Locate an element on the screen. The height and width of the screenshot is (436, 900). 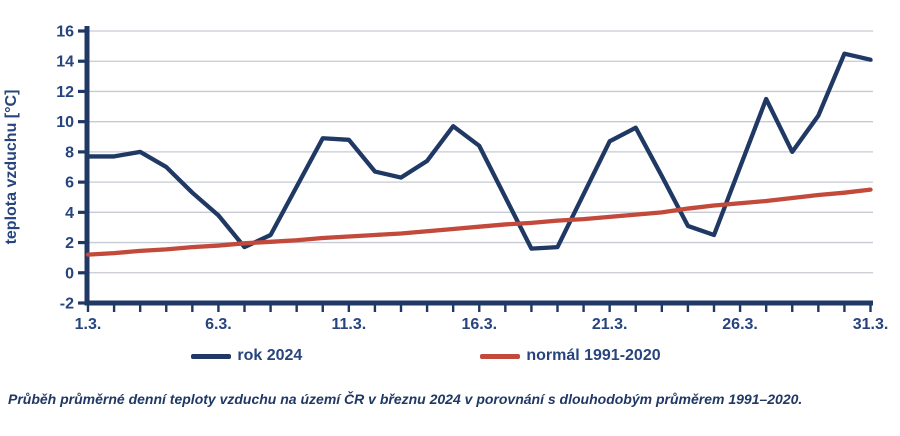
x-axis-line is located at coordinates (478, 303).